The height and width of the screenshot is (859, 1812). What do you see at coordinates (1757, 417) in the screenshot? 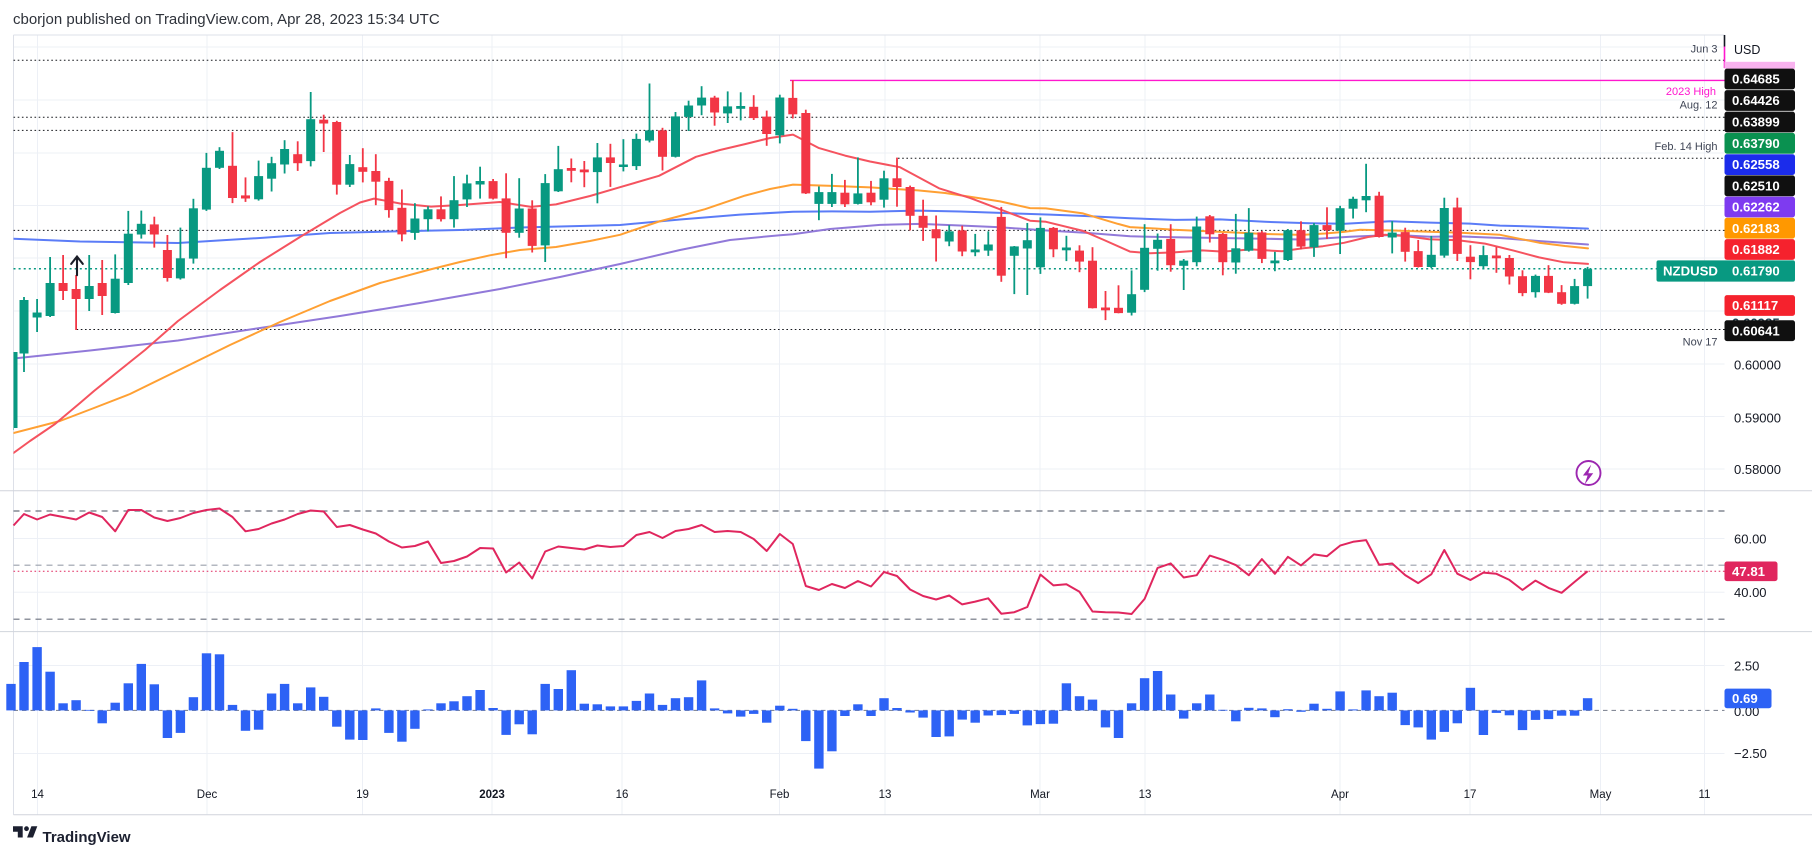
I see `svg-text: 0.59000` at bounding box center [1757, 417].